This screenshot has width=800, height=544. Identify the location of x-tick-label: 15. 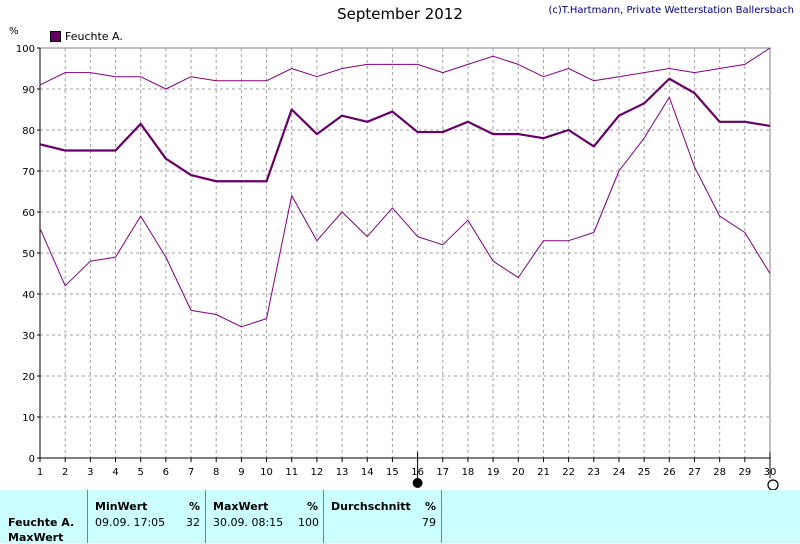
(392, 472).